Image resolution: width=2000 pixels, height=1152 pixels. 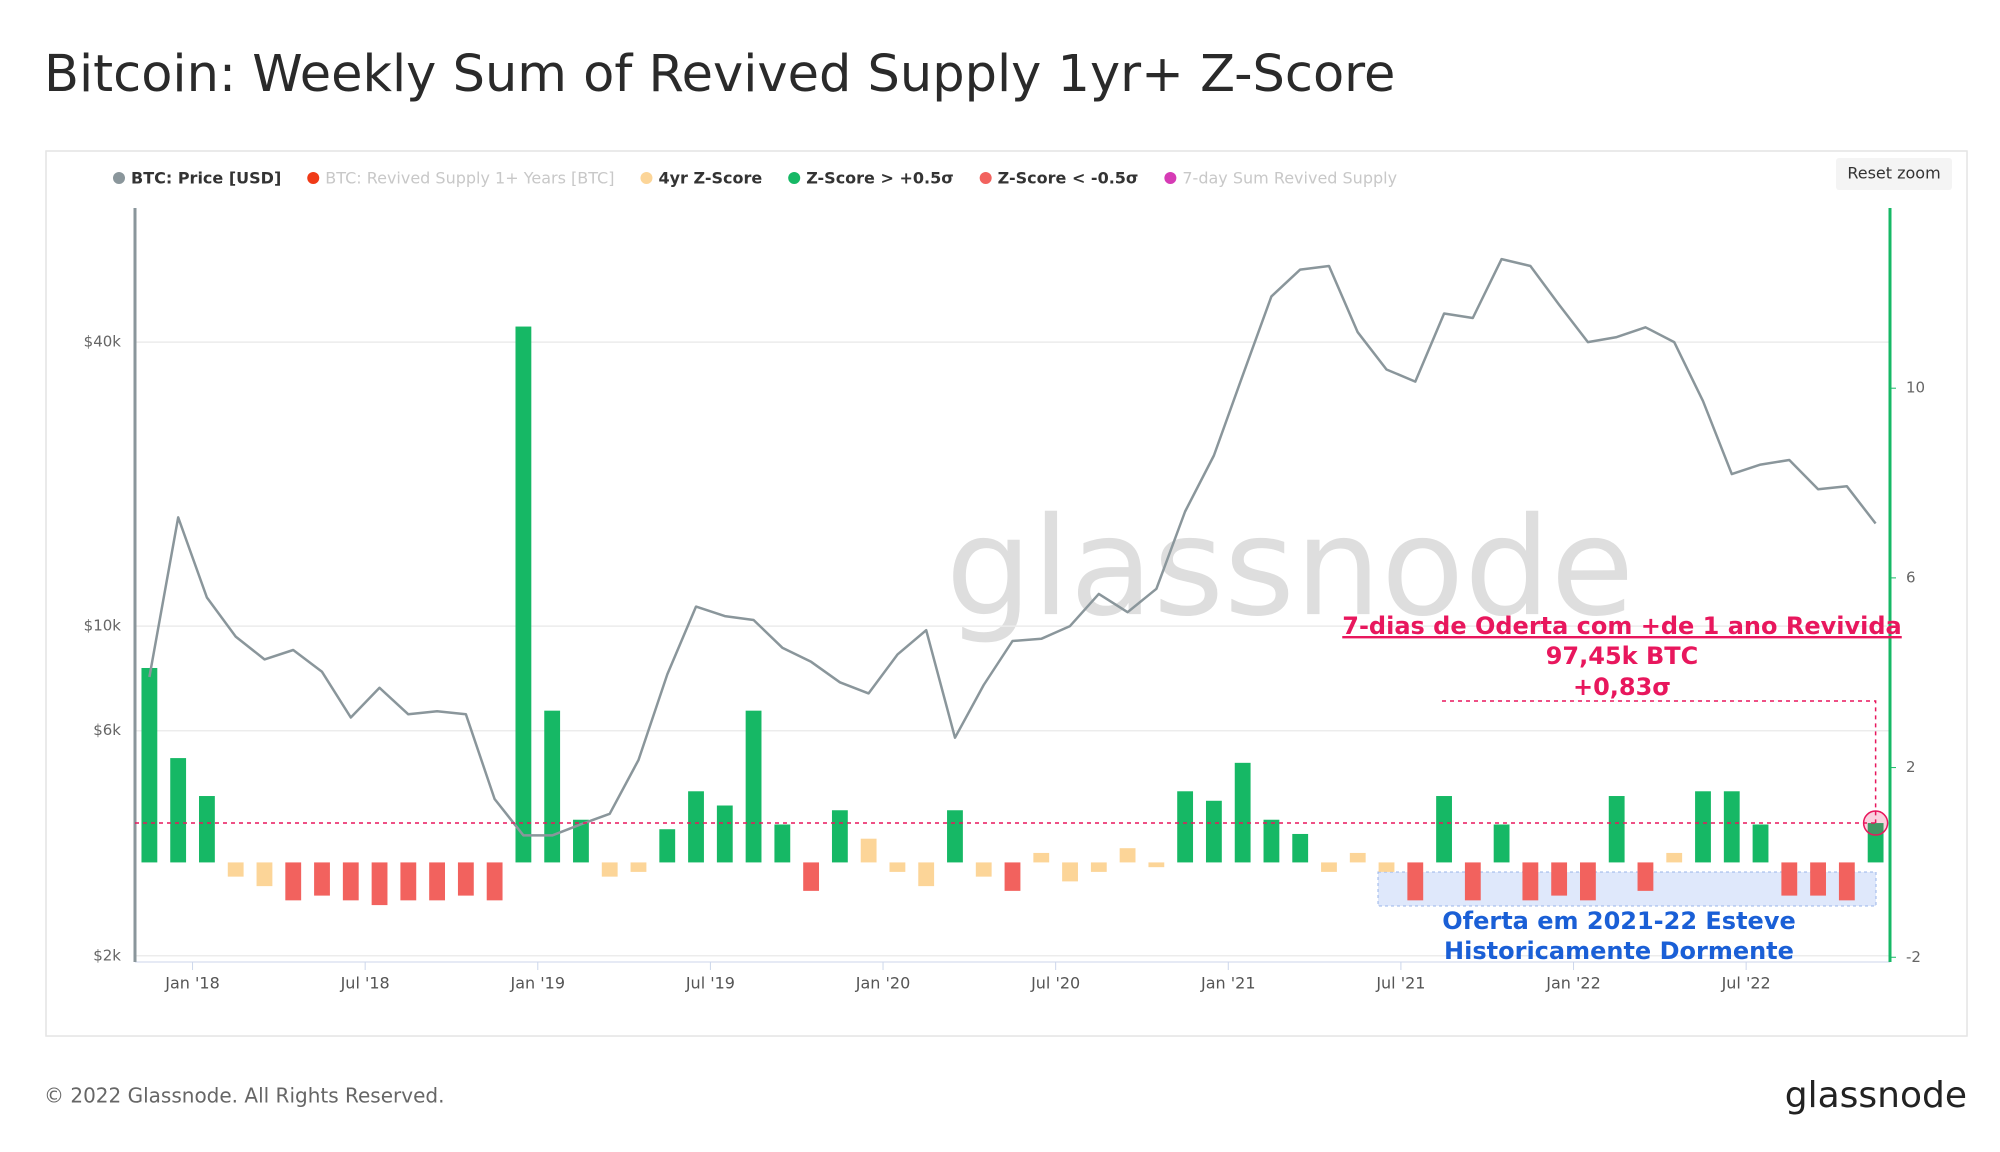 I want to click on x-tick-label: Jan '22, so click(x=1573, y=983).